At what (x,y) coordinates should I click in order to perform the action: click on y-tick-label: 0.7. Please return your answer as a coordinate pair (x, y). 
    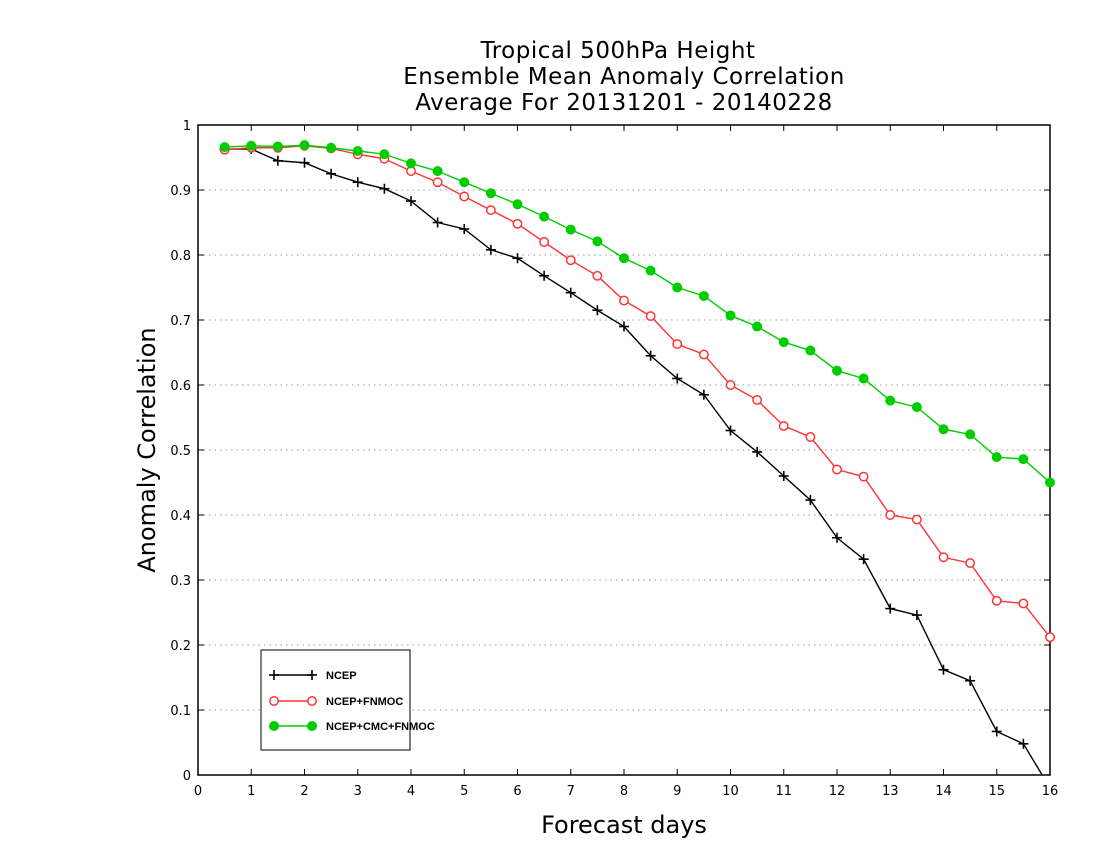
    Looking at the image, I should click on (180, 321).